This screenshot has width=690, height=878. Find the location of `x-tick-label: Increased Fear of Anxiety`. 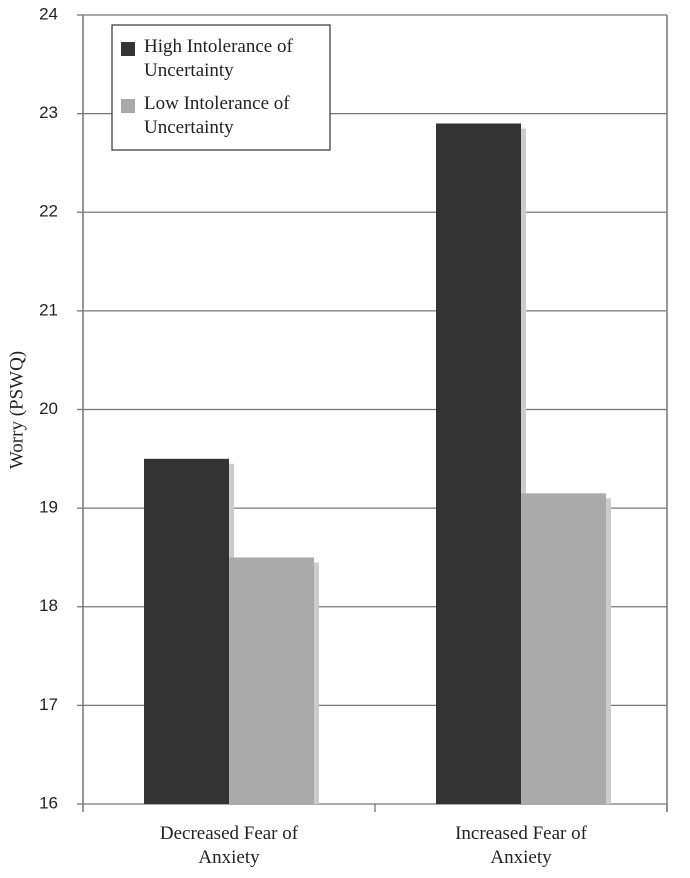

x-tick-label: Increased Fear of Anxiety is located at coordinates (521, 845).